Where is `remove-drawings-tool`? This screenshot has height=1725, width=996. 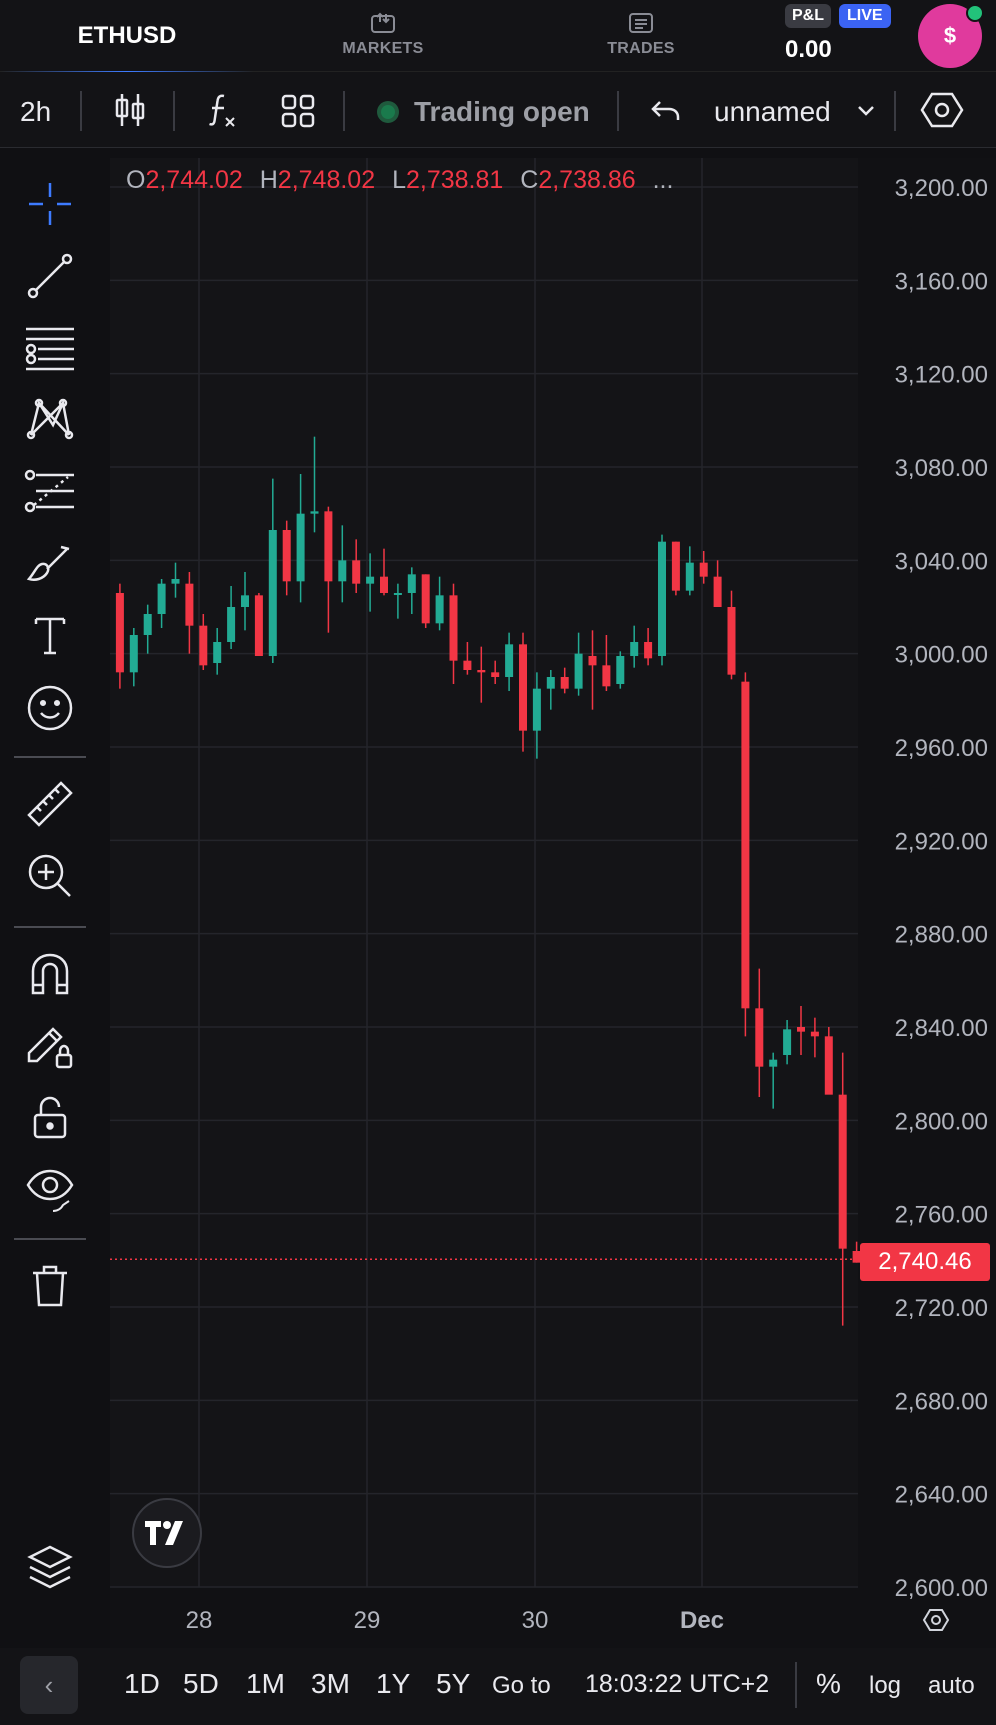
remove-drawings-tool is located at coordinates (50, 1286).